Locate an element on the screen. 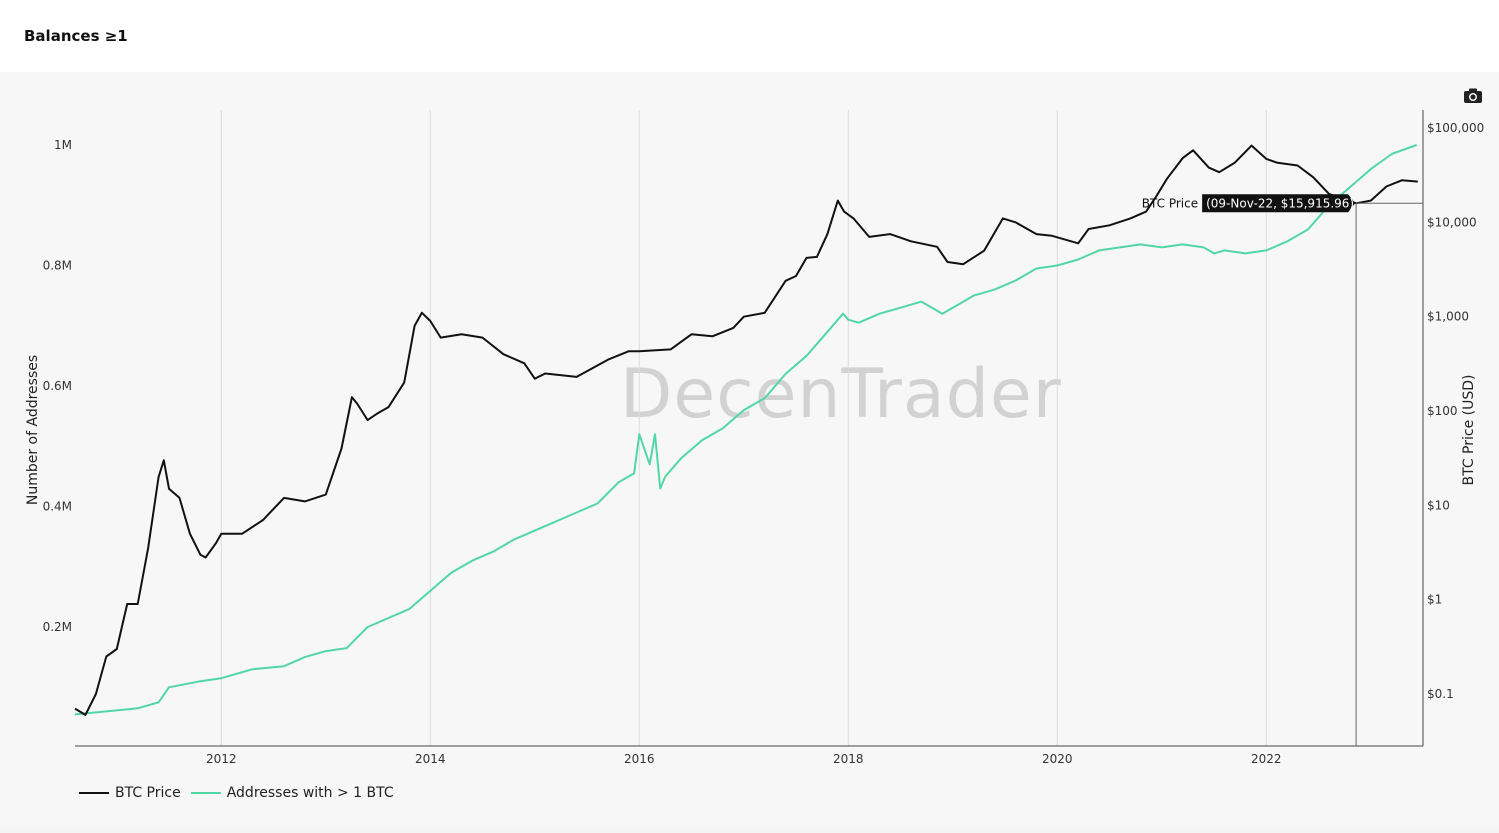 The height and width of the screenshot is (833, 1499). x-tick-label: 2012 is located at coordinates (221, 759).